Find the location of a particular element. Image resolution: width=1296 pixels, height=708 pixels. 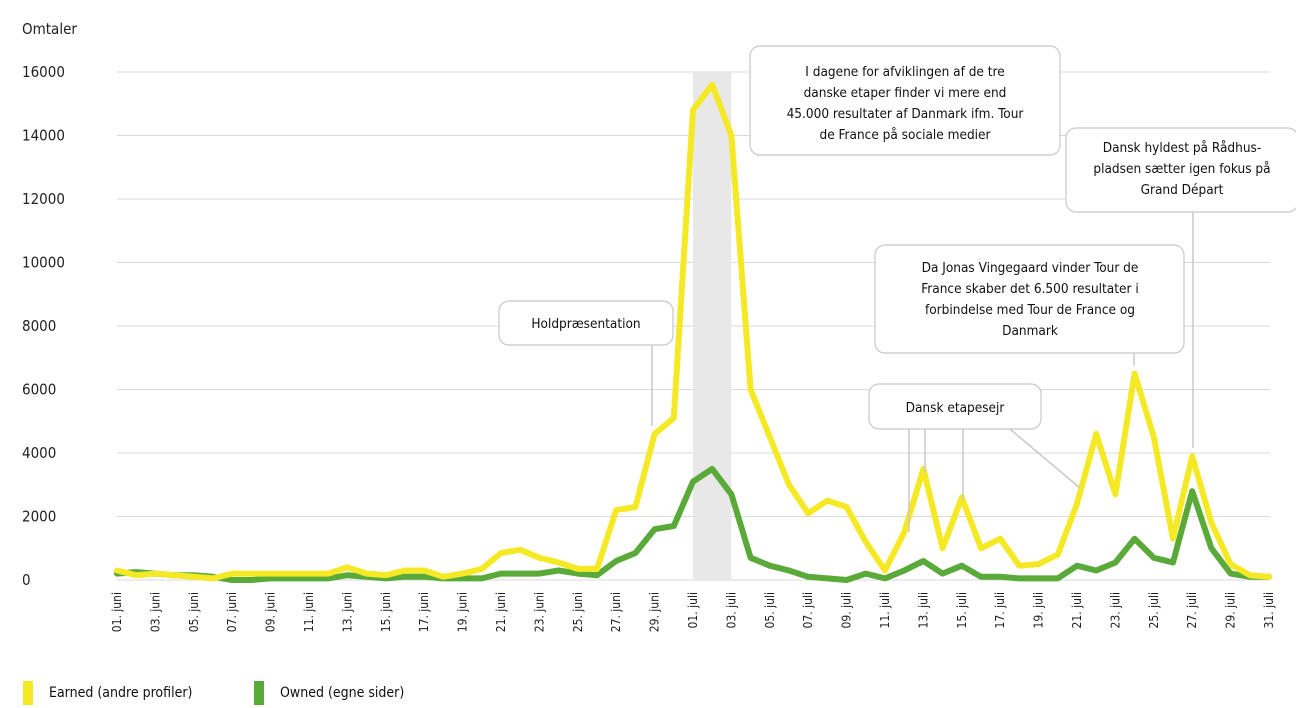

annotation-text: Dansk hyldest på Rådhus- is located at coordinates (1182, 147).